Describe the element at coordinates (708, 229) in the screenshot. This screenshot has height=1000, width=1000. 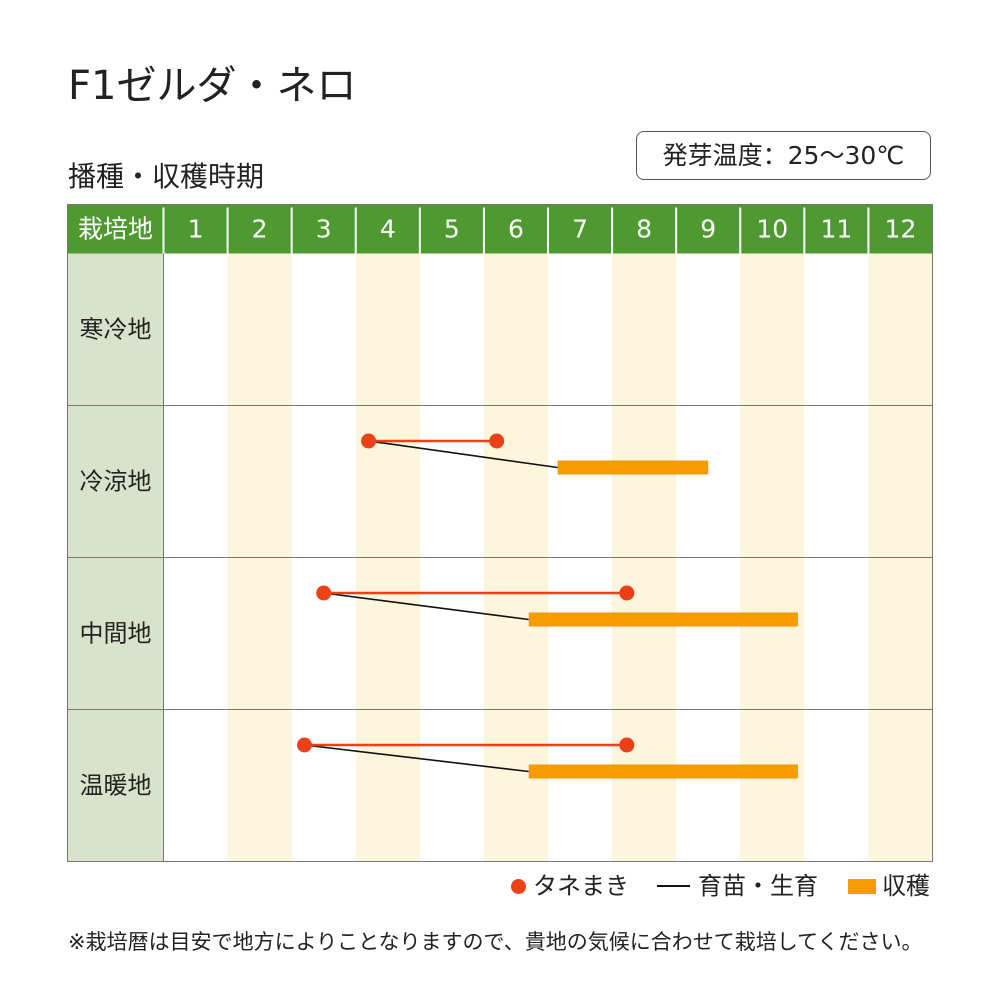
I see `month-label: 9` at that location.